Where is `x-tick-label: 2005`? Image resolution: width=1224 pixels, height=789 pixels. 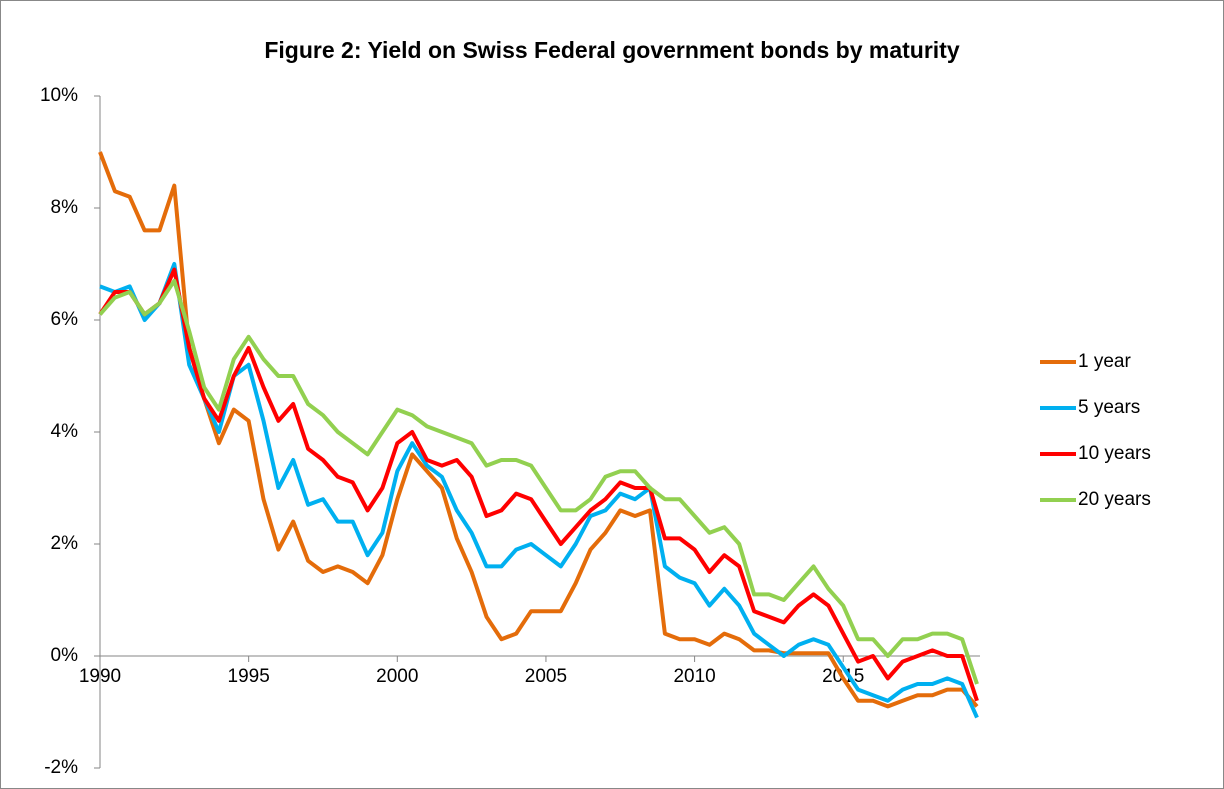
x-tick-label: 2005 is located at coordinates (546, 676).